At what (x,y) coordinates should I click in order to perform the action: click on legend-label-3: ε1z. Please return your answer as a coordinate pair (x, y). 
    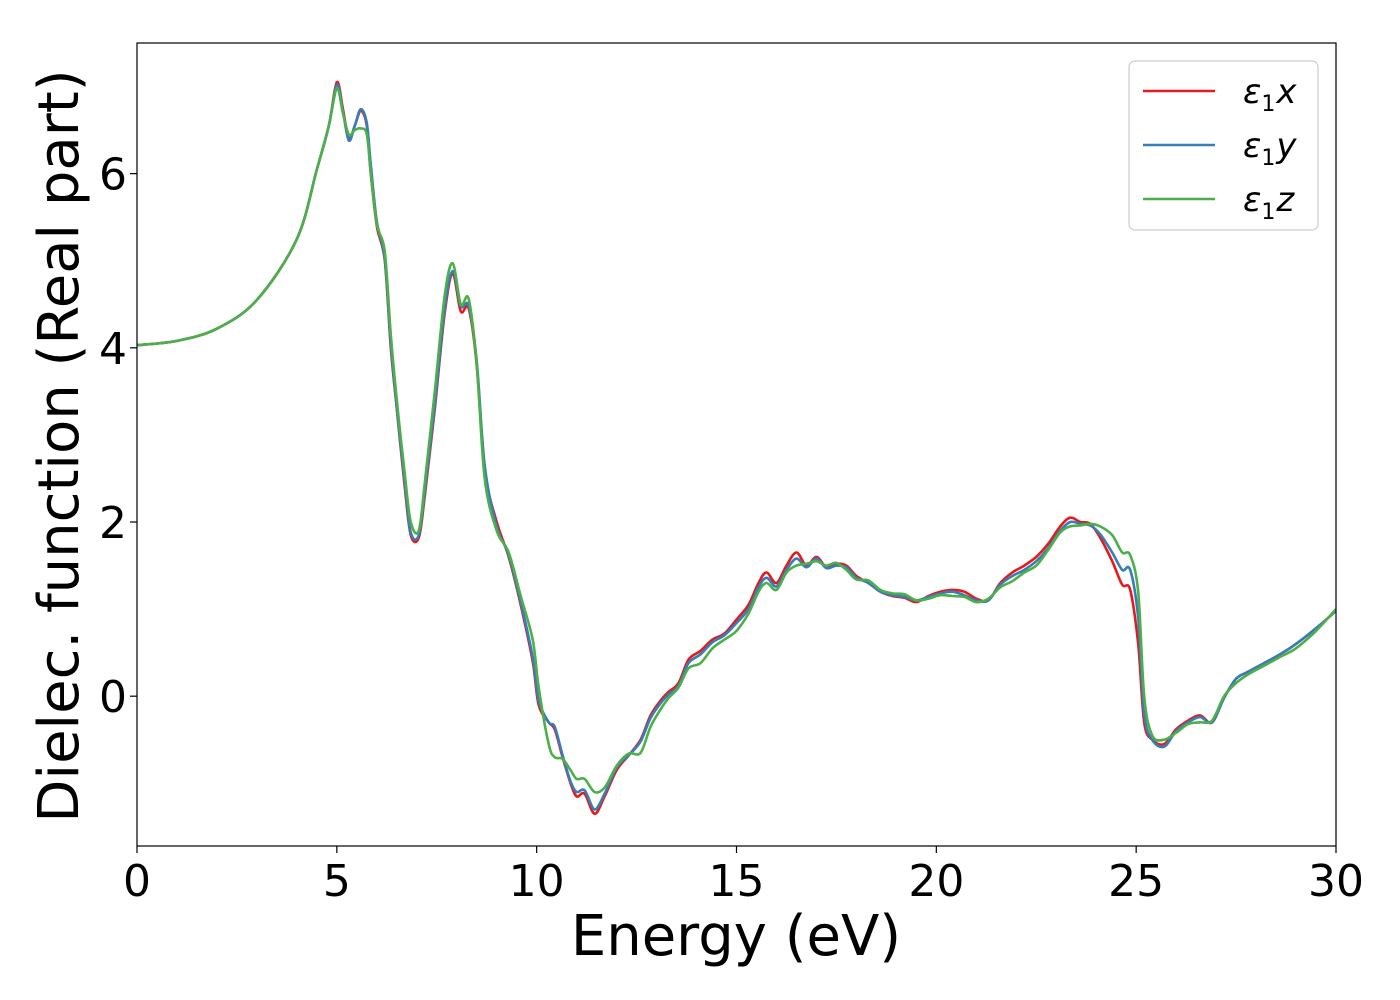
    Looking at the image, I should click on (1269, 202).